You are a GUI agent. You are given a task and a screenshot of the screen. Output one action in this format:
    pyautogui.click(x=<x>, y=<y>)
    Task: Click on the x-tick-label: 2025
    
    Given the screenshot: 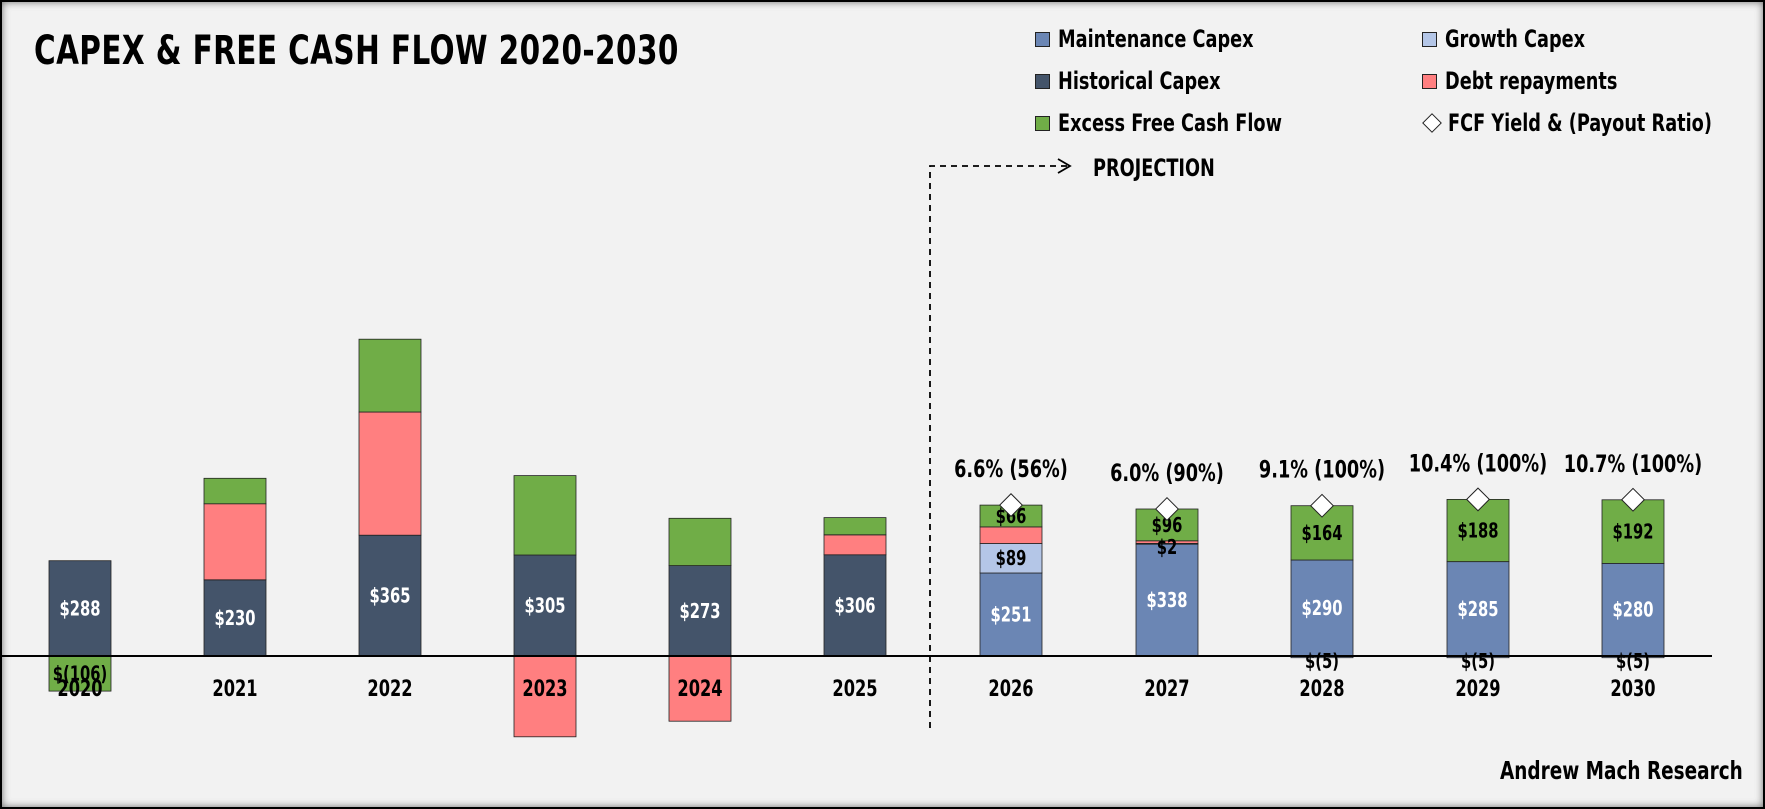 What is the action you would take?
    pyautogui.click(x=854, y=688)
    